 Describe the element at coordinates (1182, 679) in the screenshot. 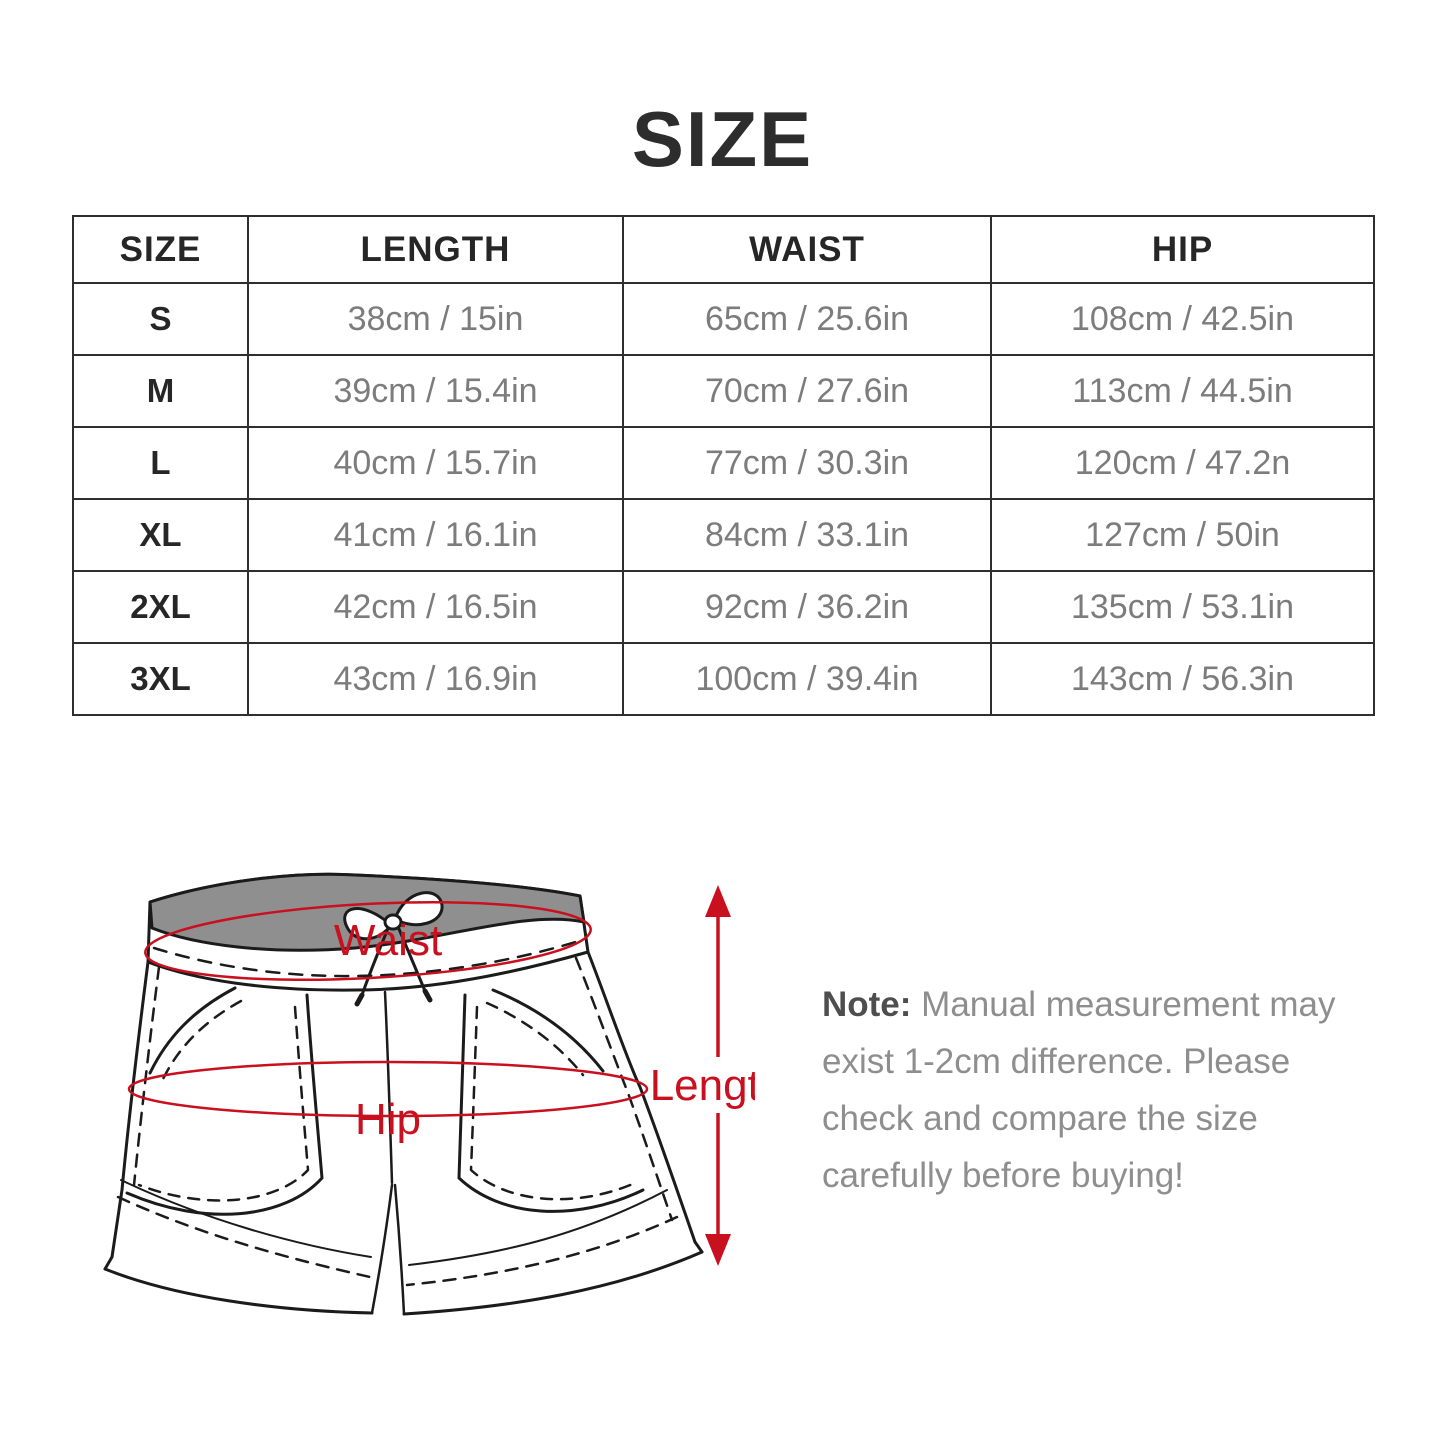

I see `hip-value: 143cm / 56.3in` at that location.